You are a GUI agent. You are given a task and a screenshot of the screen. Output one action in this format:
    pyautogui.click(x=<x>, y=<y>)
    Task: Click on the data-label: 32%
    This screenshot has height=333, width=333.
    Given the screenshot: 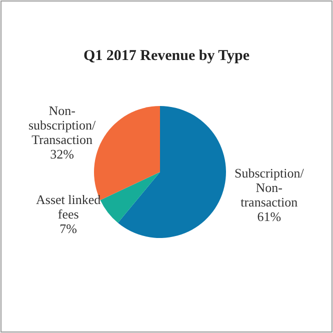 What is the action you would take?
    pyautogui.click(x=62, y=154)
    